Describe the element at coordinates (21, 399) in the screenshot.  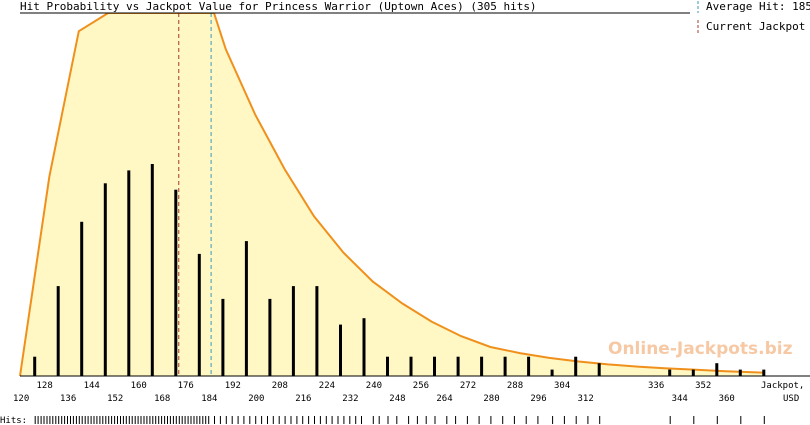
I see `x-tick-label: 120` at that location.